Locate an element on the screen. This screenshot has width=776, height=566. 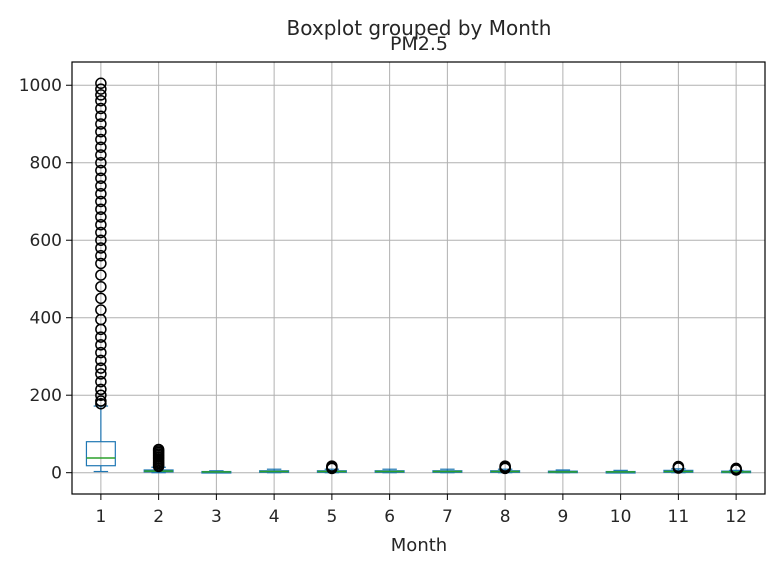
x-axis-label: Month is located at coordinates (419, 545).